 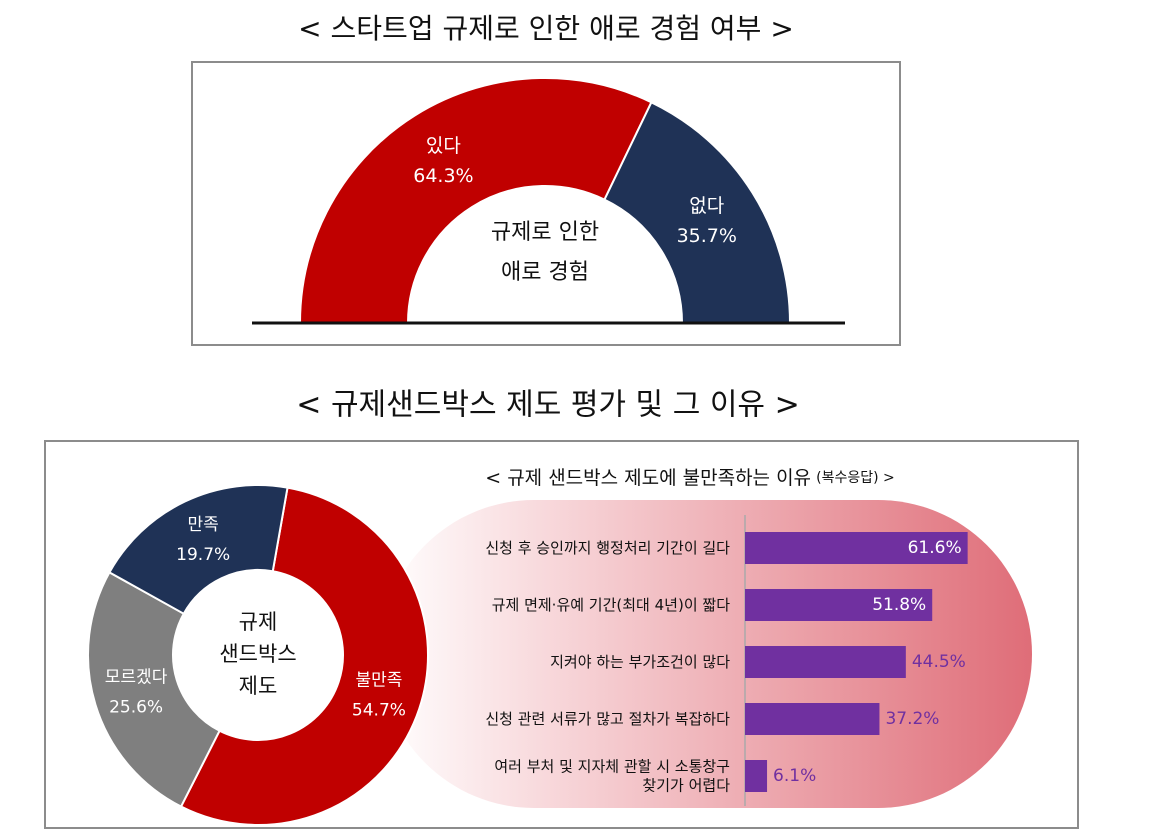 I want to click on category-line: 신청 후 승인까지 행정처리 기간이 길다, so click(x=607, y=548).